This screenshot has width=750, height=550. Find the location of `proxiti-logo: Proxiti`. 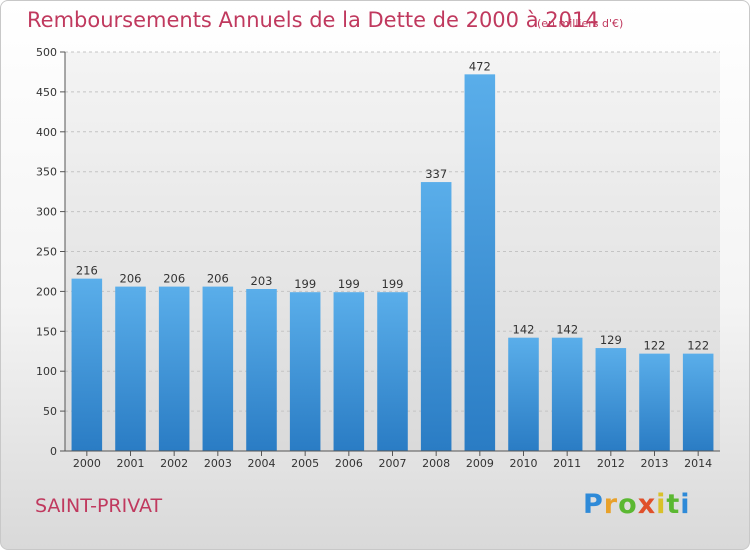

proxiti-logo: Proxiti is located at coordinates (637, 504).